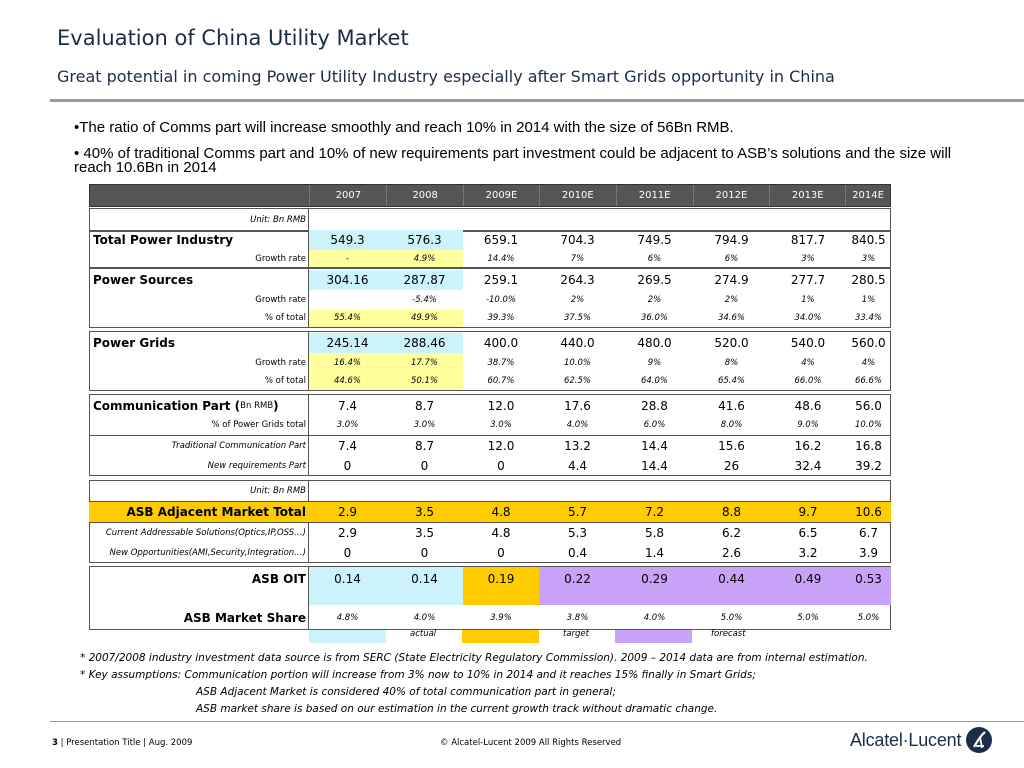 This screenshot has width=1024, height=768. Describe the element at coordinates (233, 38) in the screenshot. I see `slide-title: Evaluation of China Utility Market` at that location.